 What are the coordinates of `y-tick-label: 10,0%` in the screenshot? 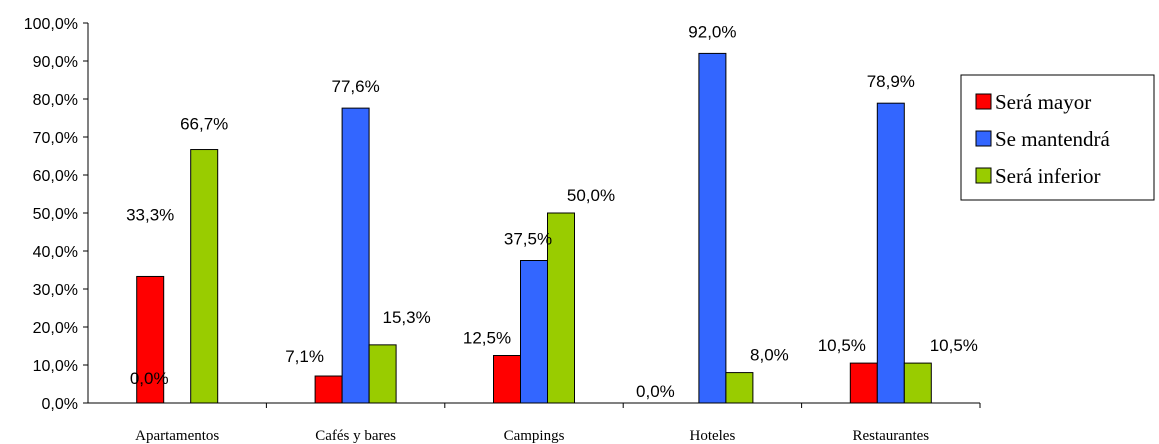 It's located at (55, 366).